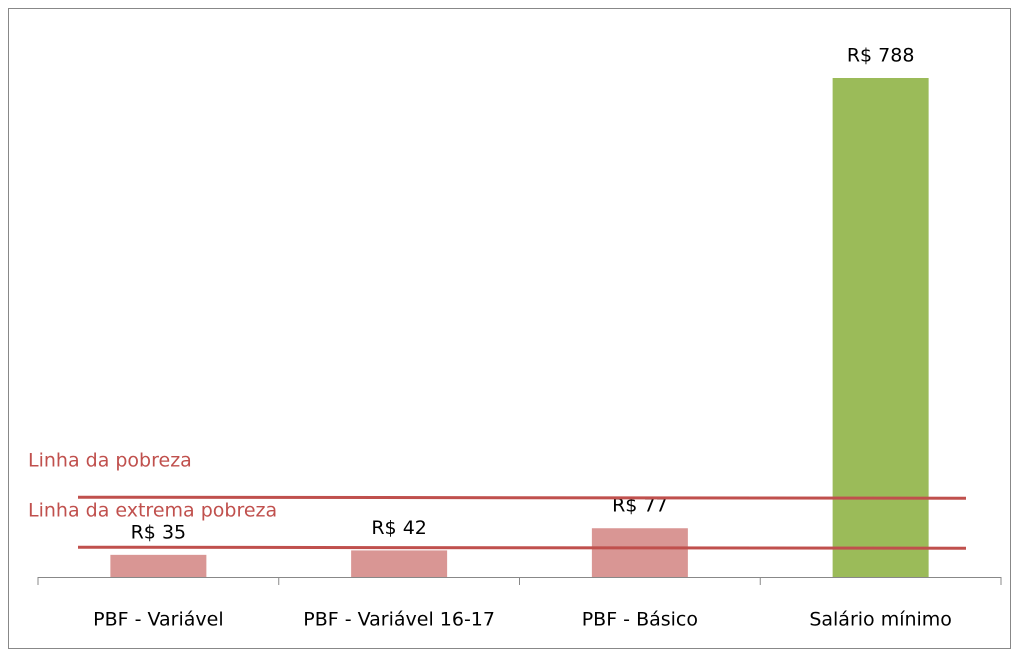 The width and height of the screenshot is (1016, 657). I want to click on data-label: R$ 77, so click(640, 506).